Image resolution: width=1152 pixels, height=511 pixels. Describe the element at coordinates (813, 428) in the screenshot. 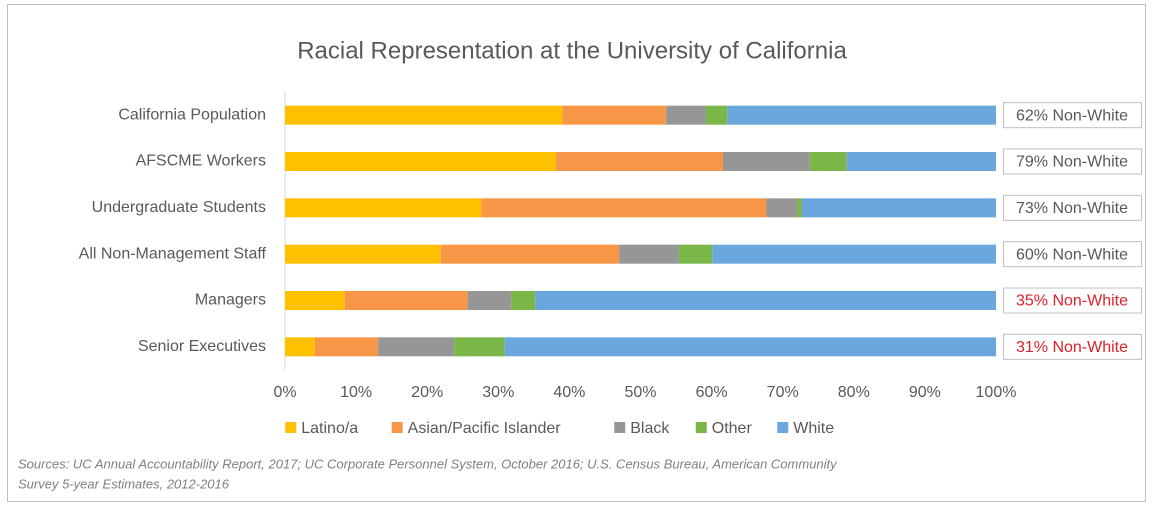

I see `legend-label: White` at that location.